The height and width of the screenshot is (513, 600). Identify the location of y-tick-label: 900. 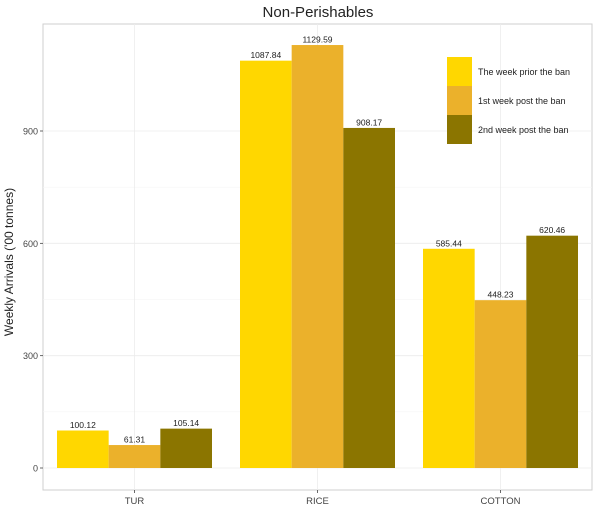
(30, 132).